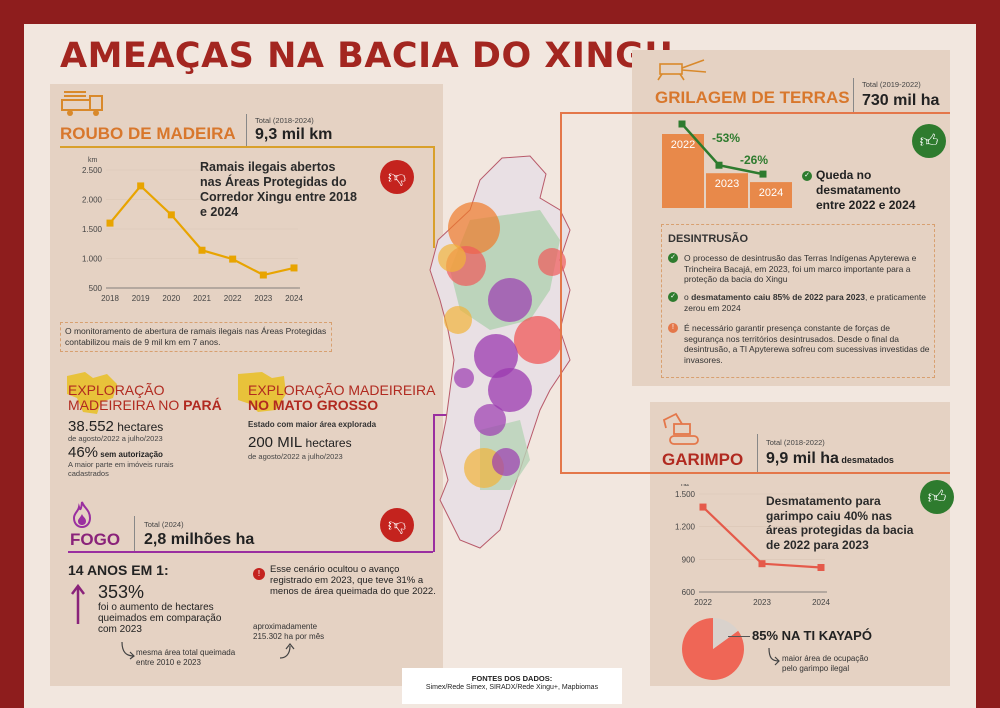  Describe the element at coordinates (367, 56) in the screenshot. I see `page-title: AMEAÇAS NA BACIA DO XINGU` at that location.